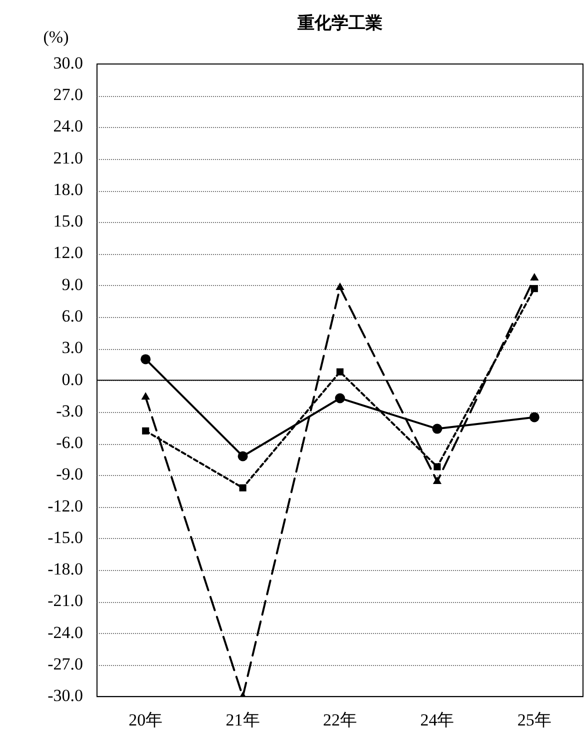 Image resolution: width=588 pixels, height=753 pixels. I want to click on y-tick-label: 24.0, so click(68, 126).